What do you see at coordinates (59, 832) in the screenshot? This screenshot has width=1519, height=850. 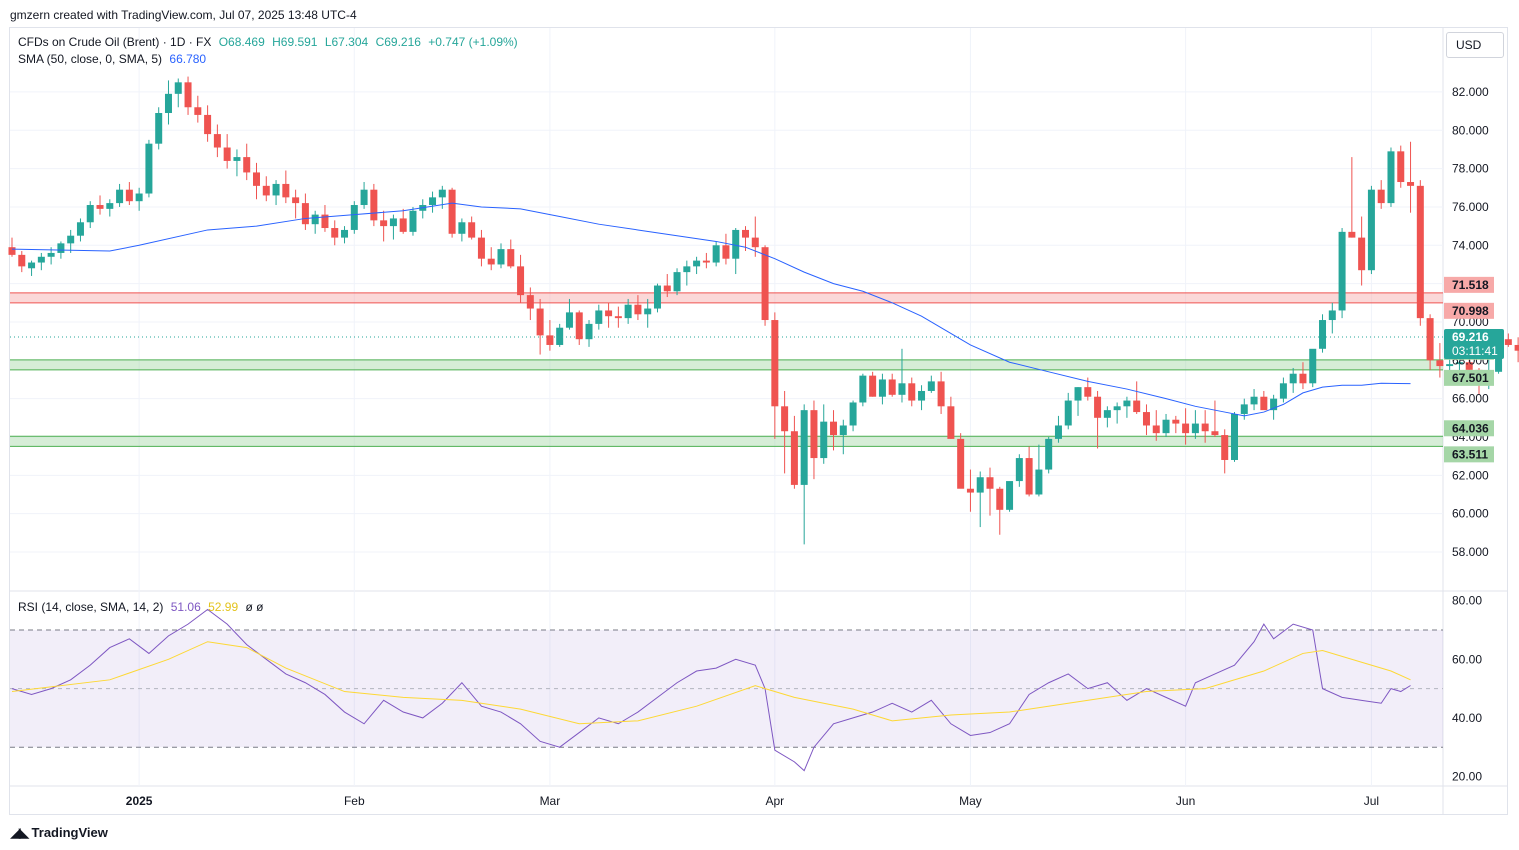 I see `tradingview-logo: ◢◣ TradingView` at bounding box center [59, 832].